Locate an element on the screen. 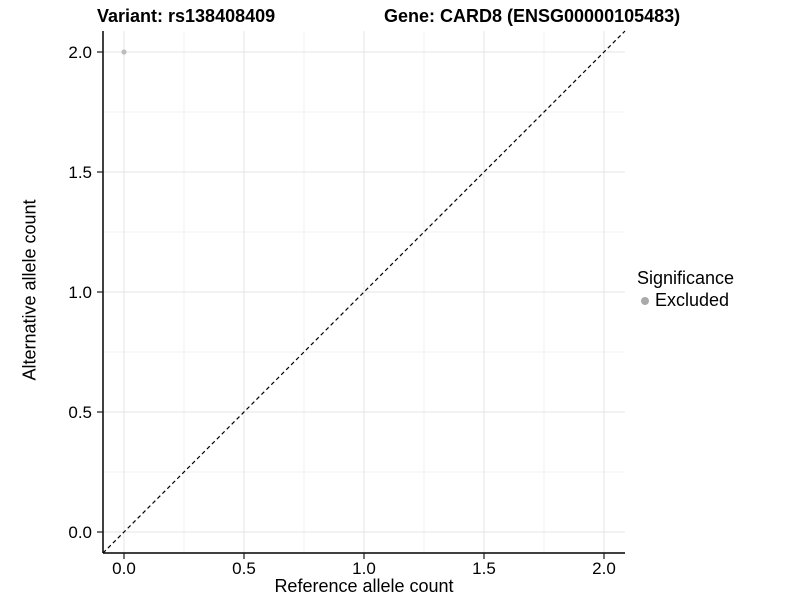 The image size is (800, 600). y-tick-label: 0.0 is located at coordinates (80, 532).